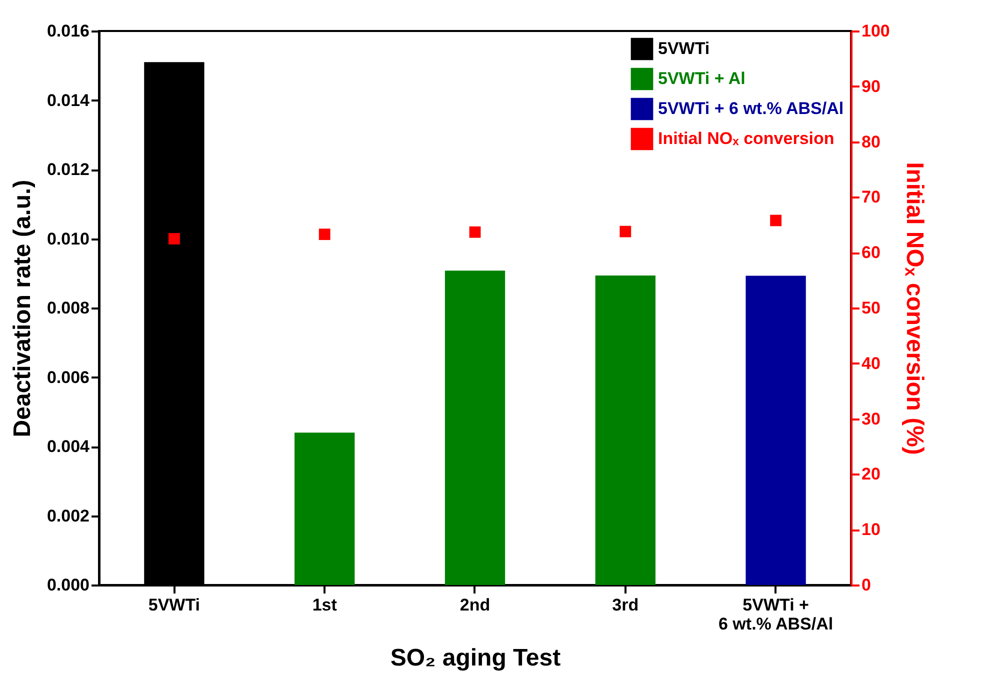 This screenshot has height=695, width=983. I want to click on y-tick-label: 0.016, so click(68, 31).